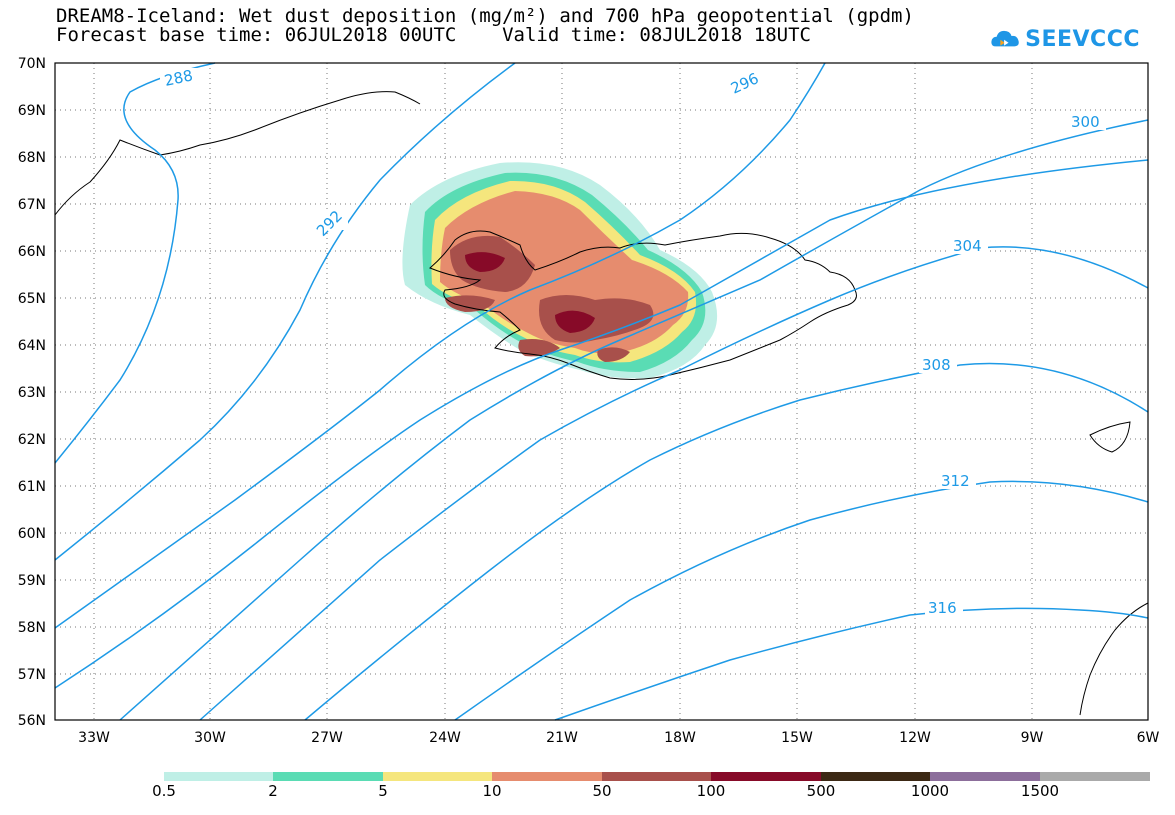  Describe the element at coordinates (32, 158) in the screenshot. I see `lat-label: 68N` at that location.